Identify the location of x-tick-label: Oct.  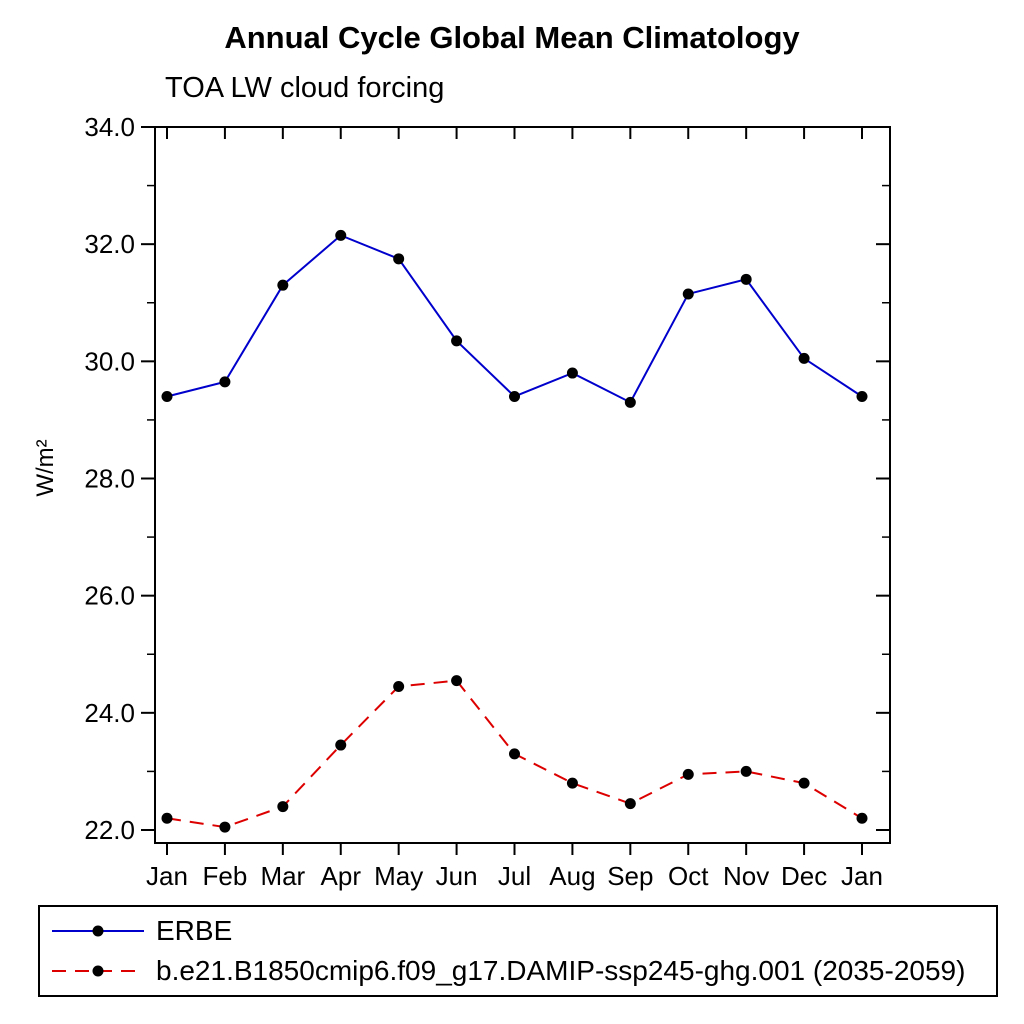
(688, 876).